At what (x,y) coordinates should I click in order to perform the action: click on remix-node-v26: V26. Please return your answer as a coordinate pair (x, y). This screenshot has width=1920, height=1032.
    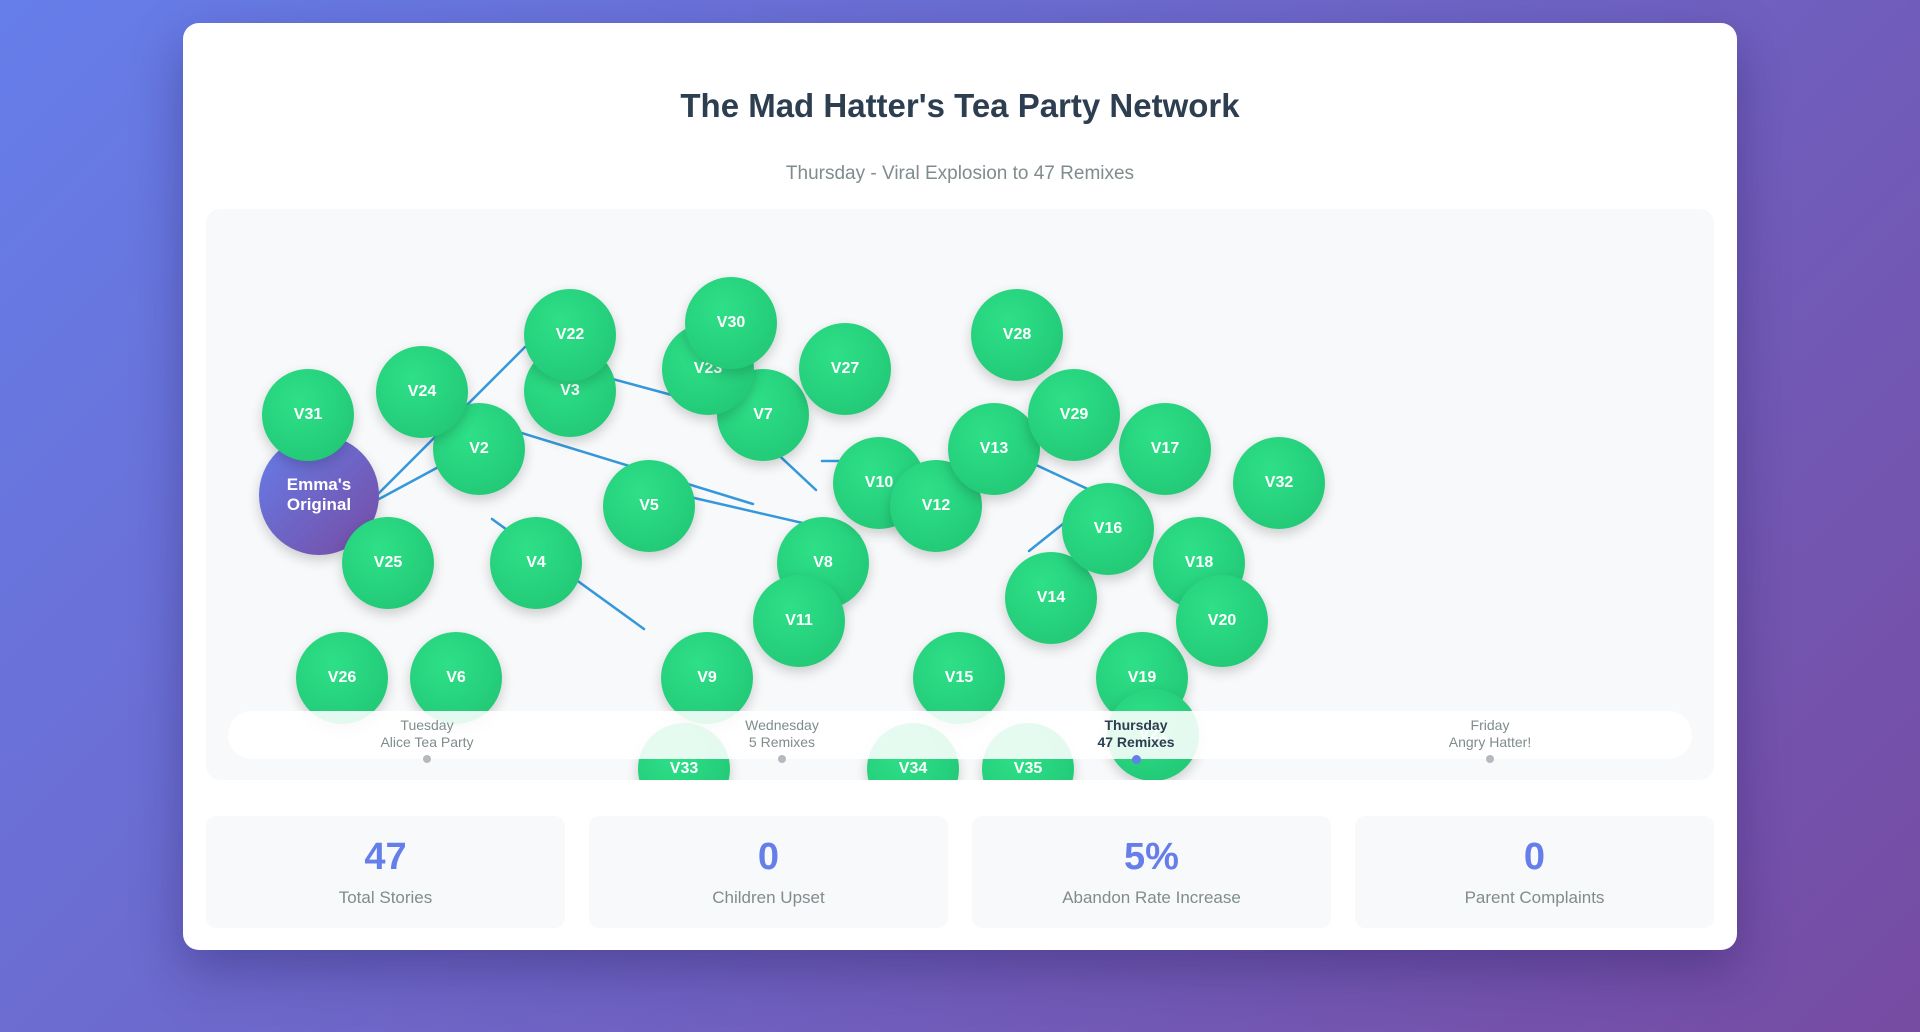
    Looking at the image, I should click on (342, 678).